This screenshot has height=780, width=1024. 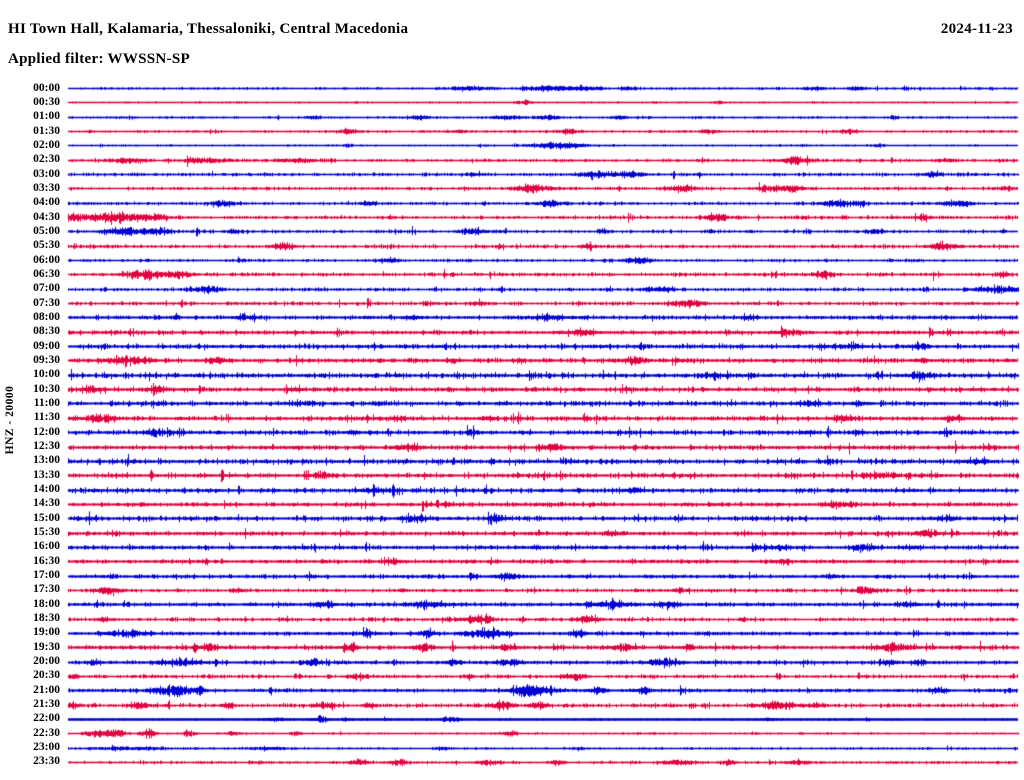 What do you see at coordinates (46, 374) in the screenshot?
I see `time-label: 10:00` at bounding box center [46, 374].